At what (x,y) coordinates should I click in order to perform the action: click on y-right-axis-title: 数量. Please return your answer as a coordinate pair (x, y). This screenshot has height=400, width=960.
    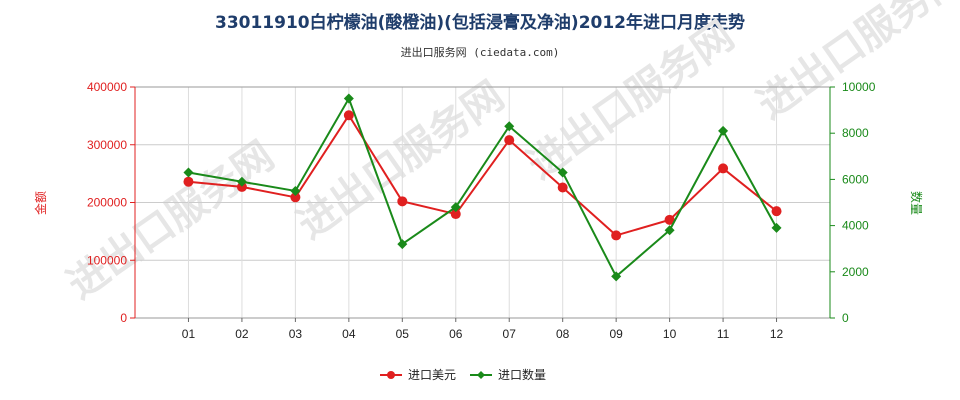
    Looking at the image, I should click on (916, 203).